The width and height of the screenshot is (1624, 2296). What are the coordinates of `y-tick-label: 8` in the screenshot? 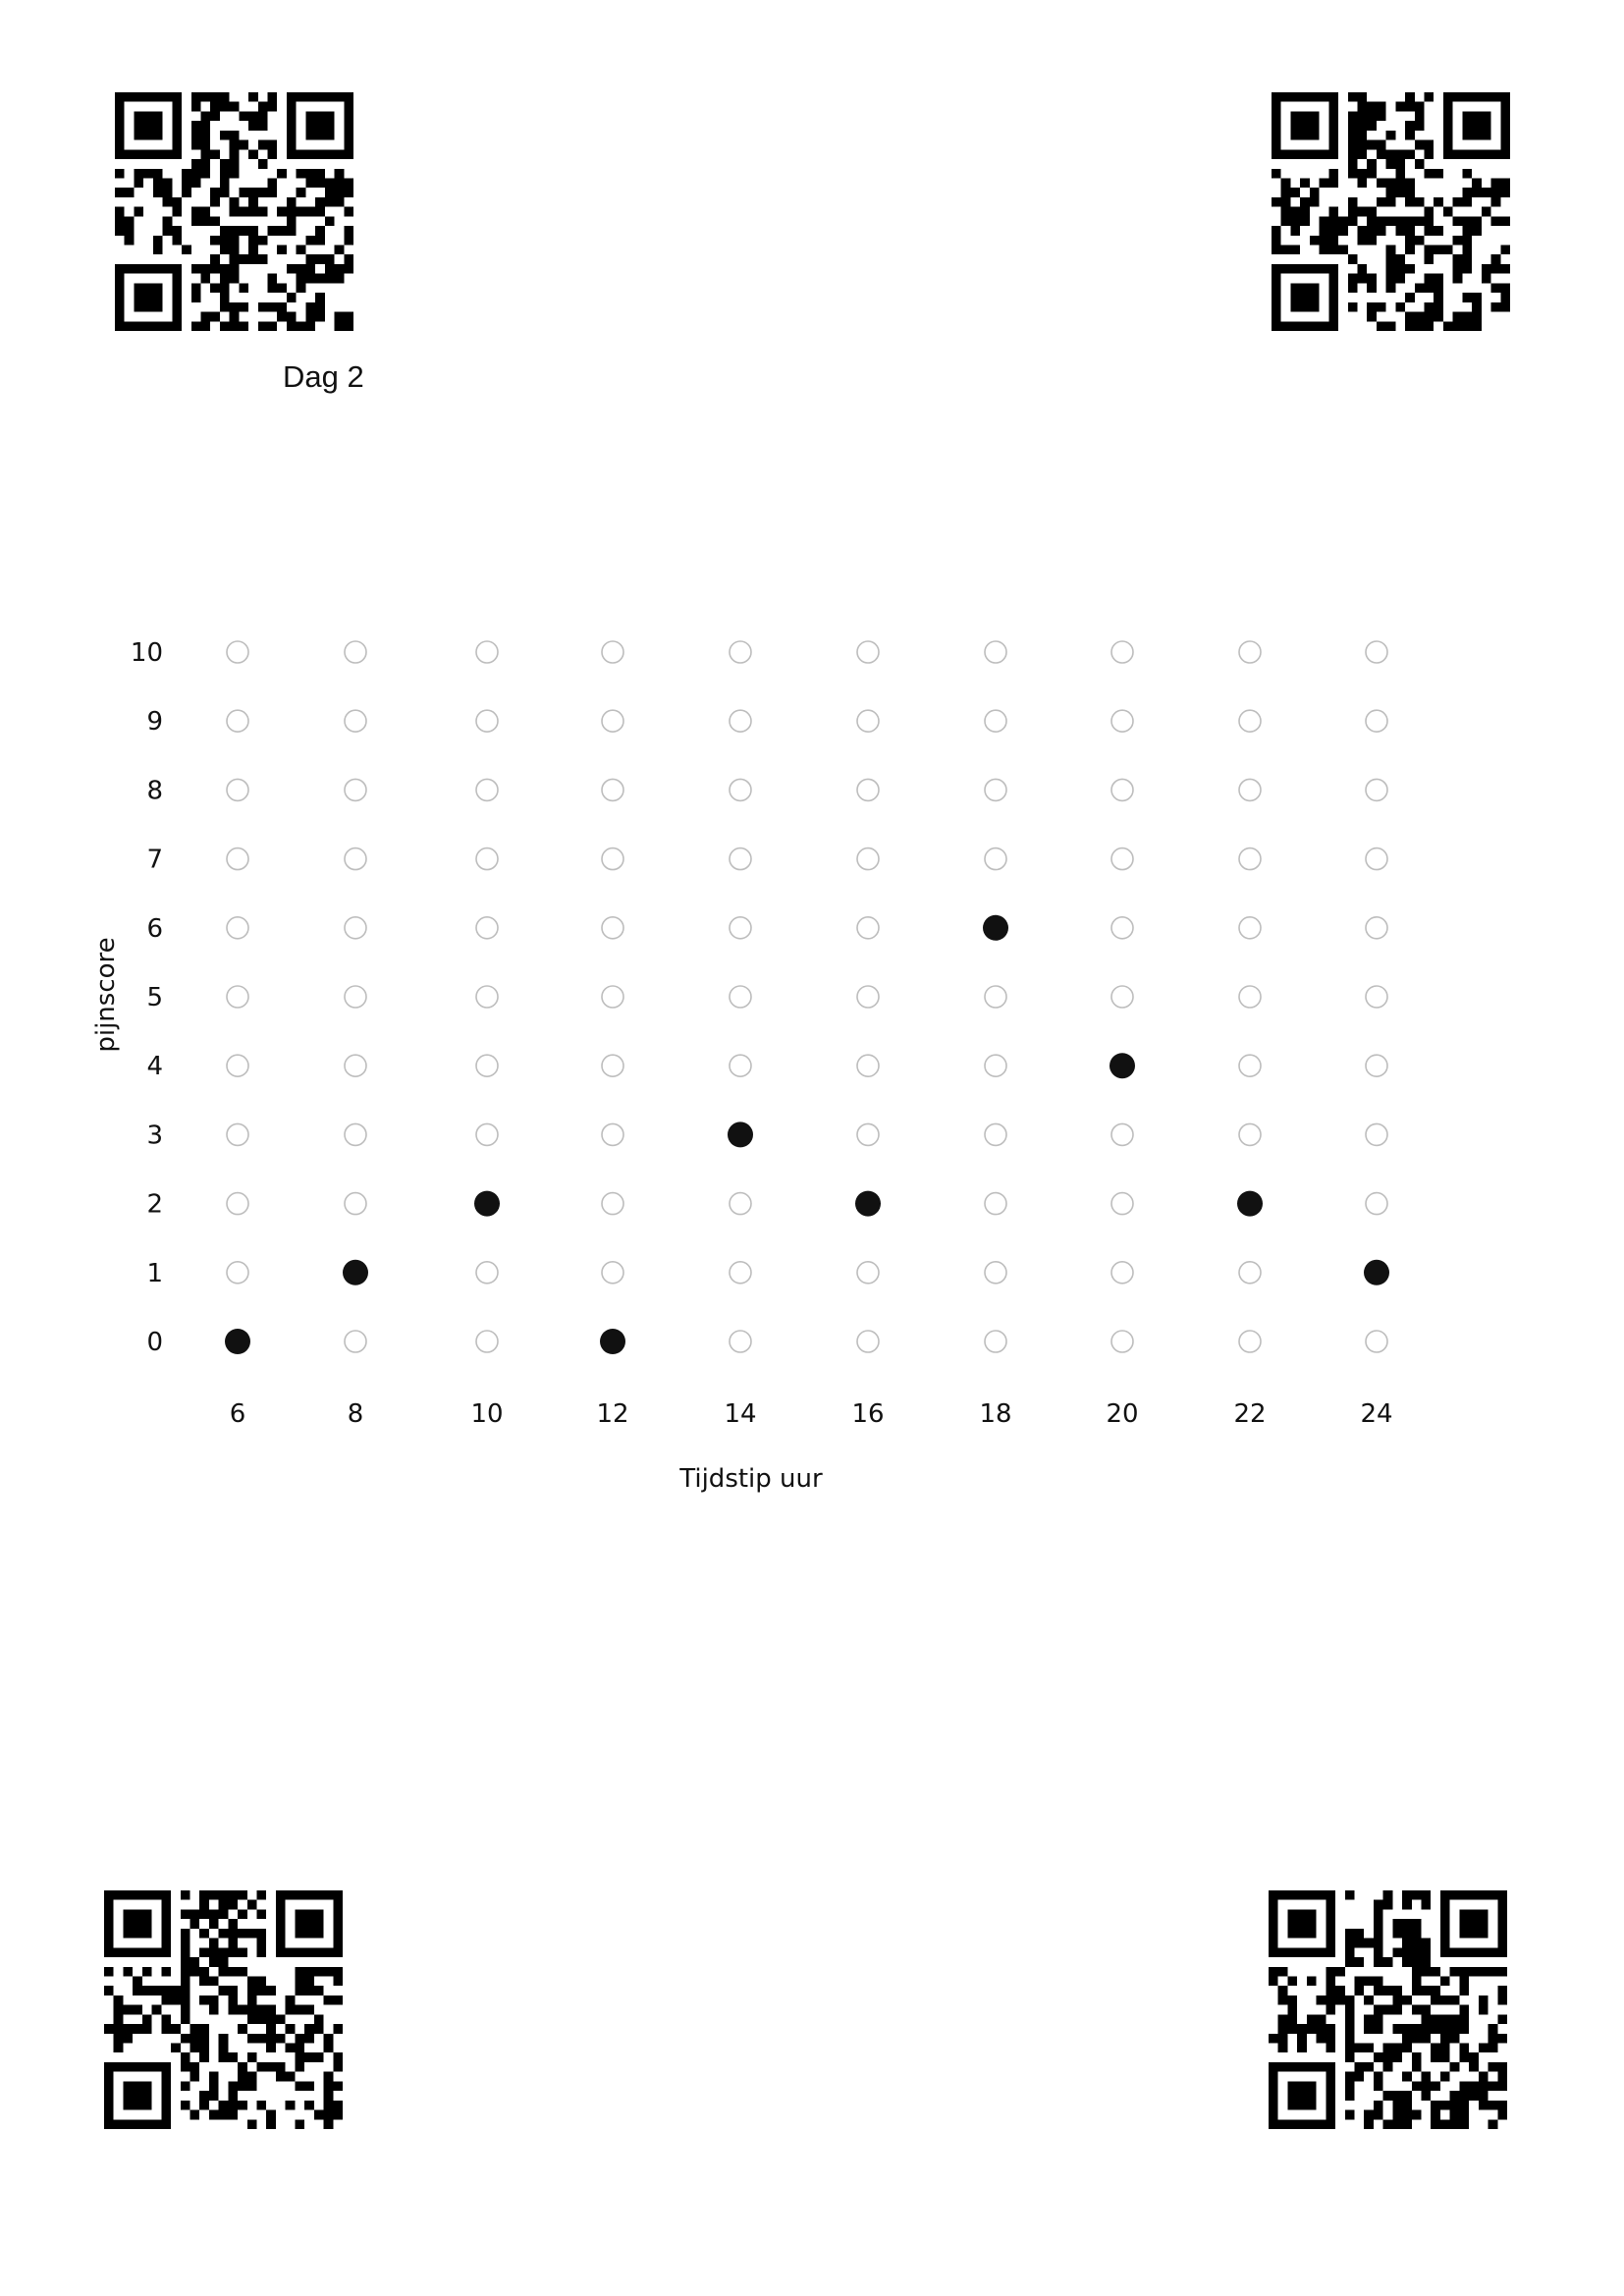 It's located at (154, 790).